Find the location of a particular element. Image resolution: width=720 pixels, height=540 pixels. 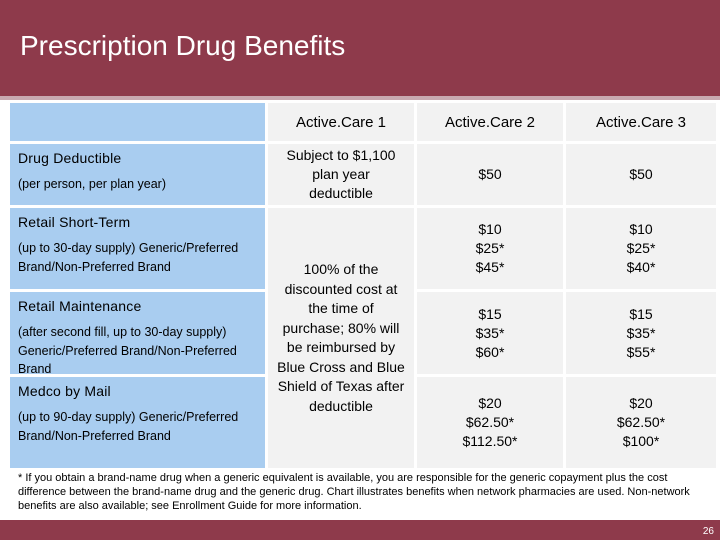

value-non-preferred: $45* is located at coordinates (490, 267).